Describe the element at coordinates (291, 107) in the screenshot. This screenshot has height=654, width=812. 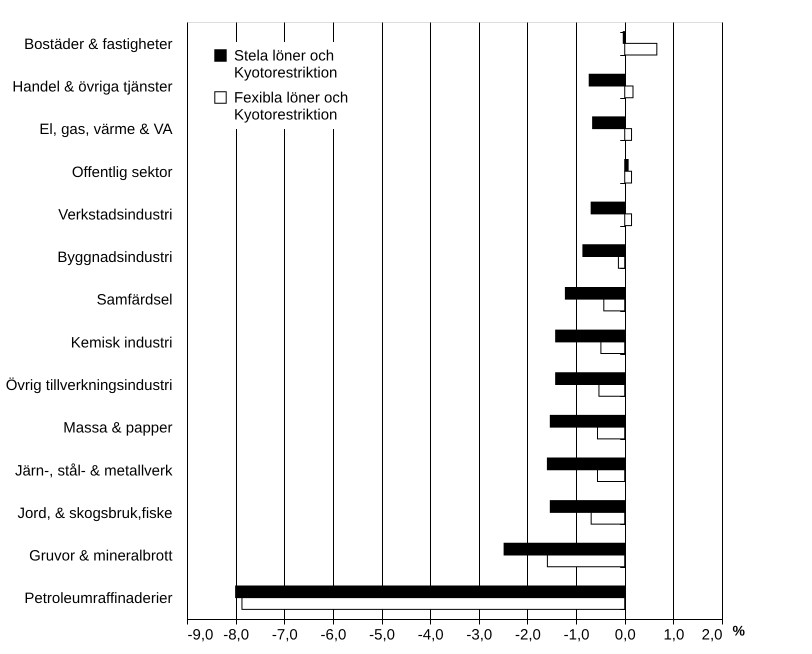
I see `legend-label: Fexibla löner och Kyotorestriktion` at that location.